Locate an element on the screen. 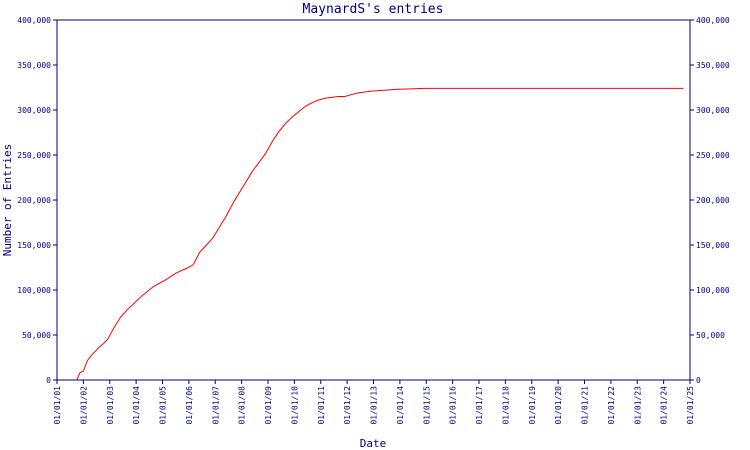 This screenshot has height=450, width=750. y-tick-label-left: 100,000 is located at coordinates (34, 290).